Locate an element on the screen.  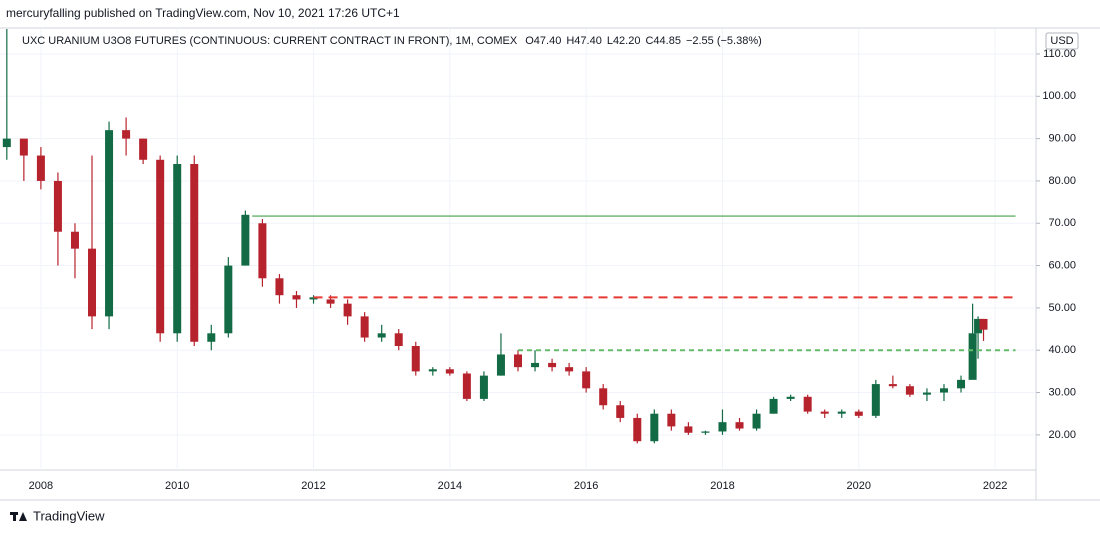
x-tick-label: 2018 is located at coordinates (722, 486).